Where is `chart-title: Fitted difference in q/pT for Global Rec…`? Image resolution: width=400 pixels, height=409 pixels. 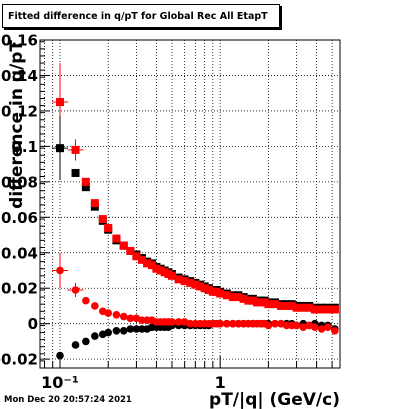 chart-title: Fitted difference in q/pT for Global Rec… is located at coordinates (138, 16).